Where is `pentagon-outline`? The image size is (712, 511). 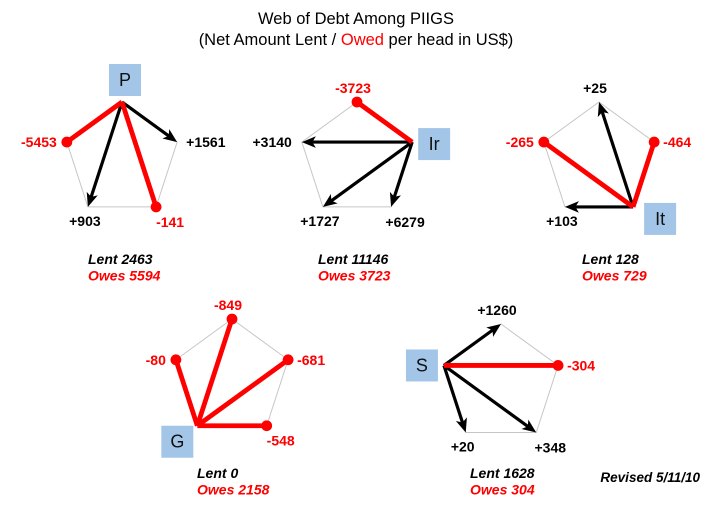
pentagon-outline is located at coordinates (122, 154).